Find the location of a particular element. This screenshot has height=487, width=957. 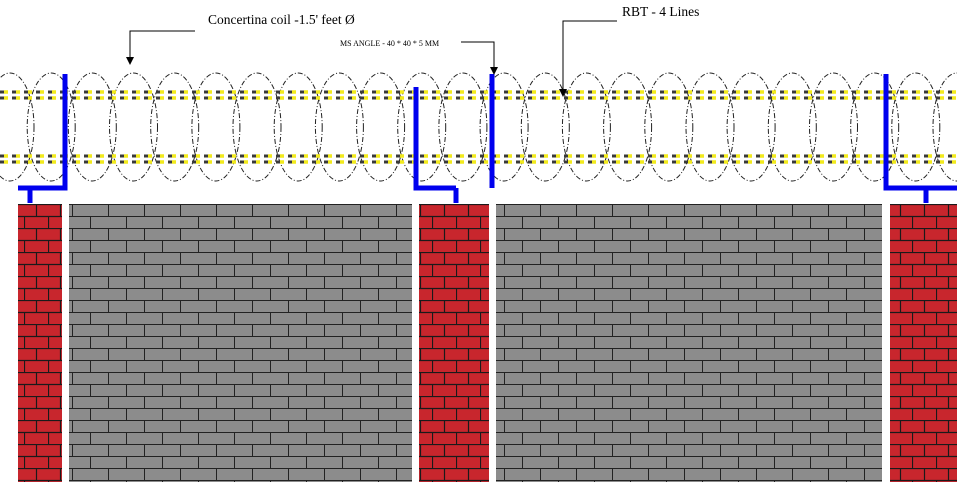

label-ms-angle: MS ANGLE - 40 * 40 * 5 MM is located at coordinates (389, 43).